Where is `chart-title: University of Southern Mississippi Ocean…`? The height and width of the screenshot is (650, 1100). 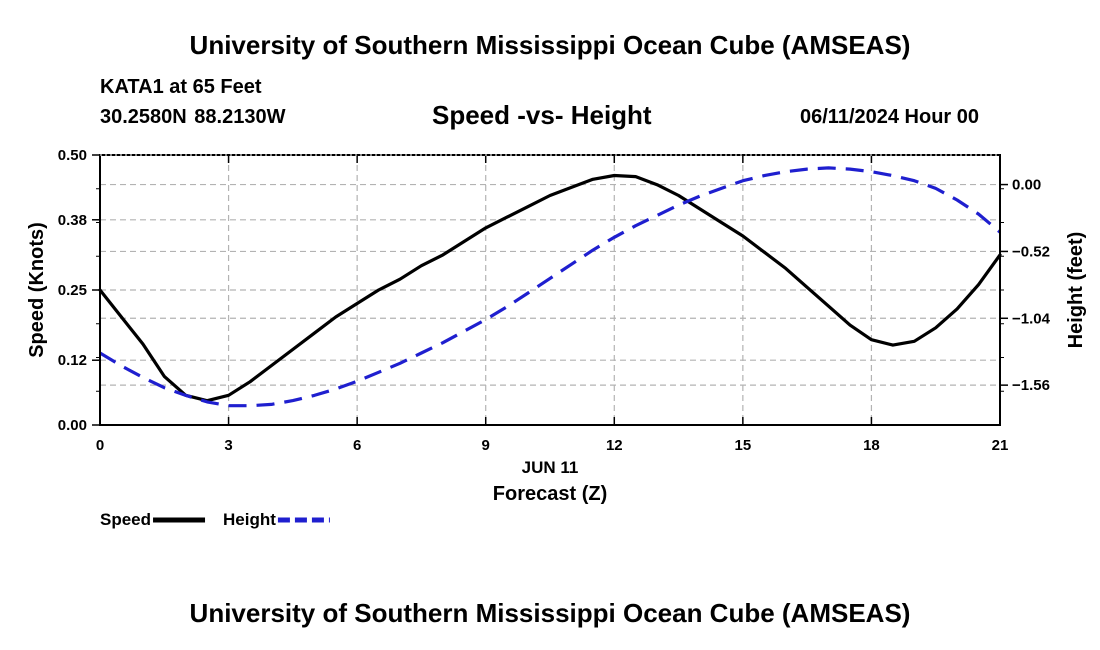 chart-title: University of Southern Mississippi Ocean… is located at coordinates (550, 45).